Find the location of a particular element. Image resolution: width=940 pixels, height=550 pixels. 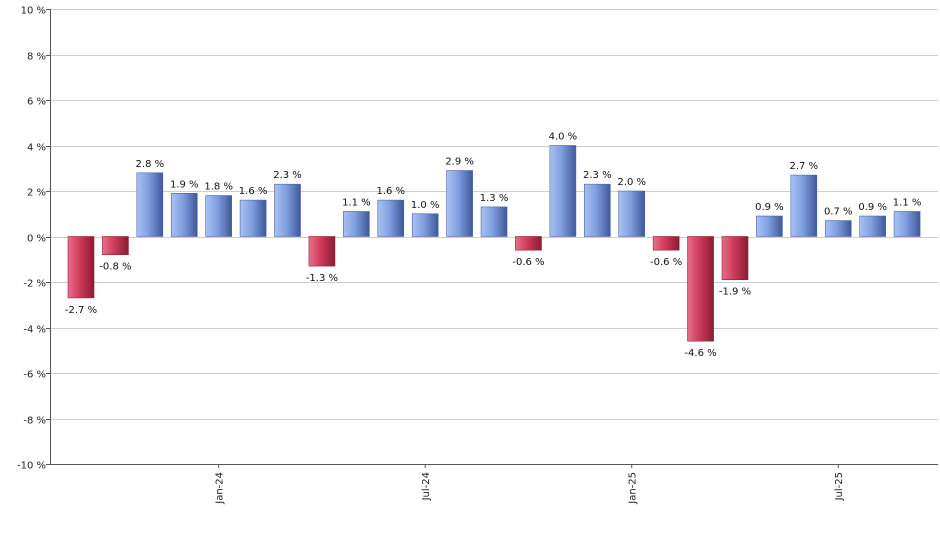

y-tick-label: -10 % is located at coordinates (31, 466).